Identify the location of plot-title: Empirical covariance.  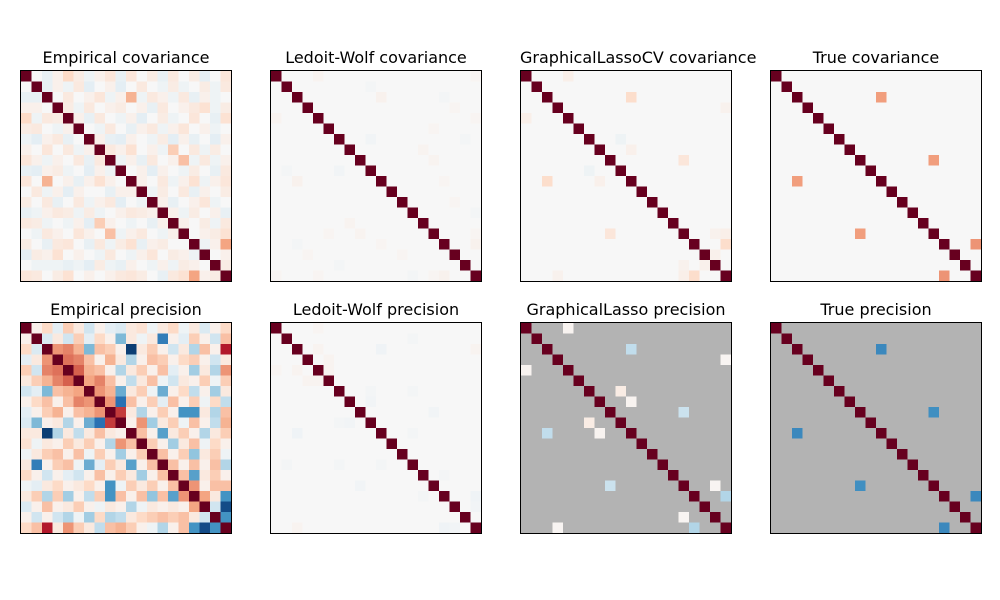
(126, 57).